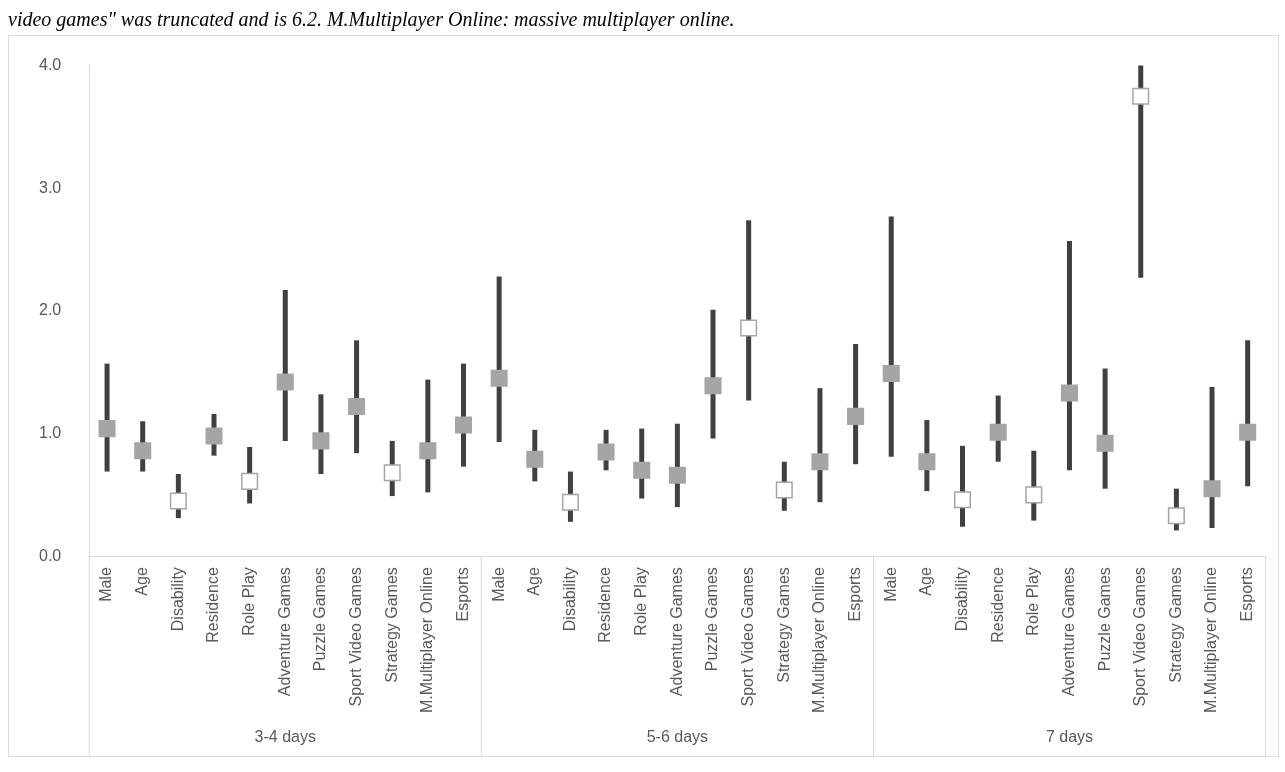  I want to click on y-tick-label: 4.0, so click(50, 65).